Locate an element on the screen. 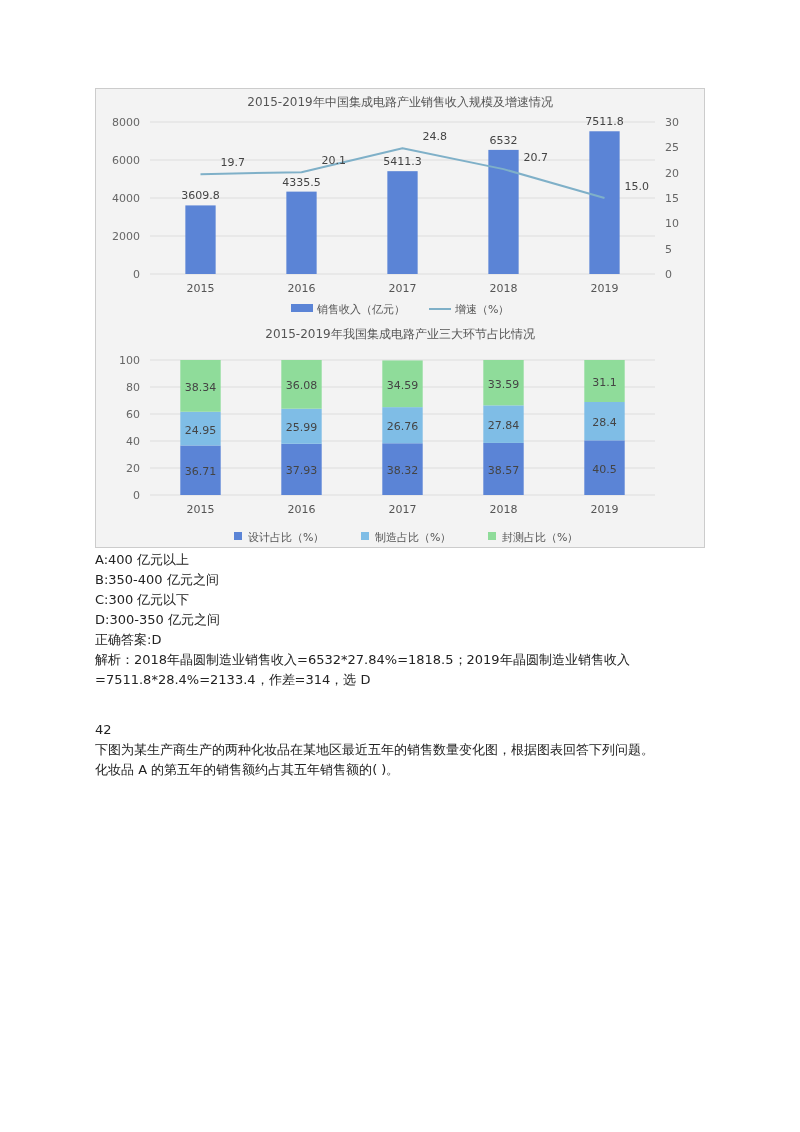 This screenshot has height=1132, width=800. legend-label: 封测占比（%） is located at coordinates (540, 537).